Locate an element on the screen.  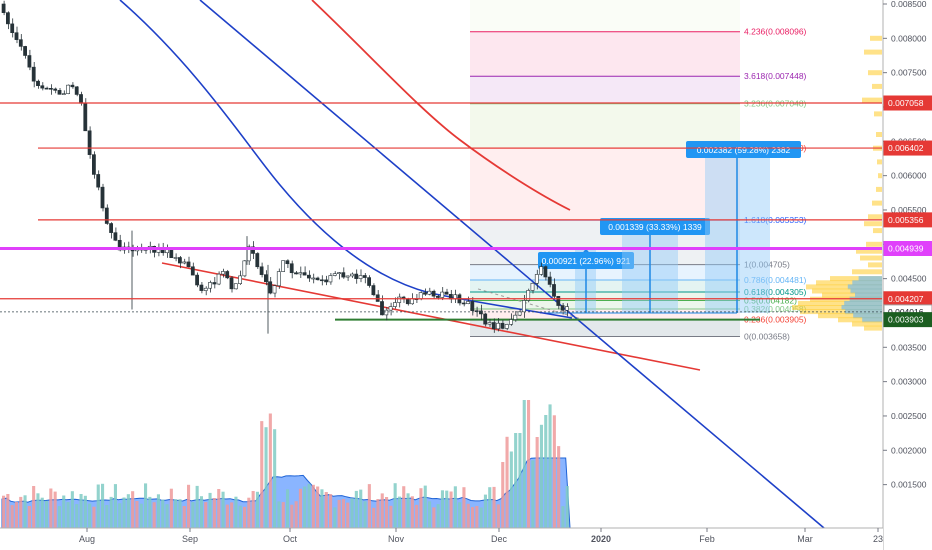
price-tag-label: 0.004016 is located at coordinates (906, 312).